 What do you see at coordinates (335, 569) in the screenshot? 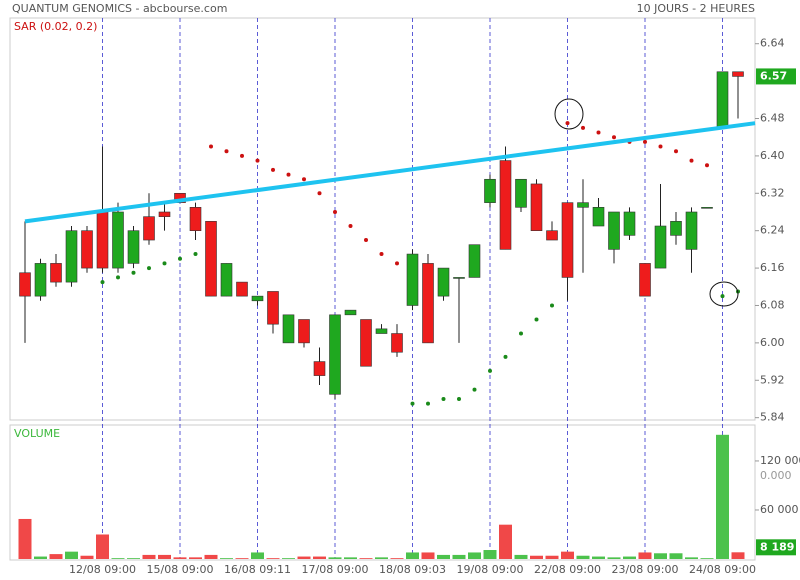
I see `x-tick-label: 17/08 09:00` at bounding box center [335, 569].